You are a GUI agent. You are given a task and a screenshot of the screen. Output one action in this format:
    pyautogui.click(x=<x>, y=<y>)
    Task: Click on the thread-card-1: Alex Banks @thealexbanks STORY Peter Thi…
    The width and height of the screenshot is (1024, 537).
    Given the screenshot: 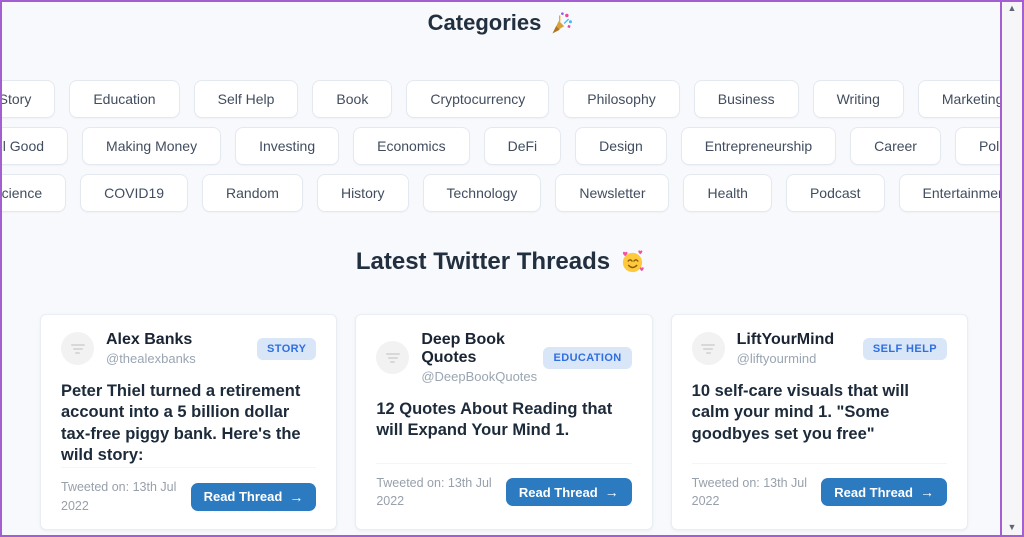 What is the action you would take?
    pyautogui.click(x=189, y=422)
    